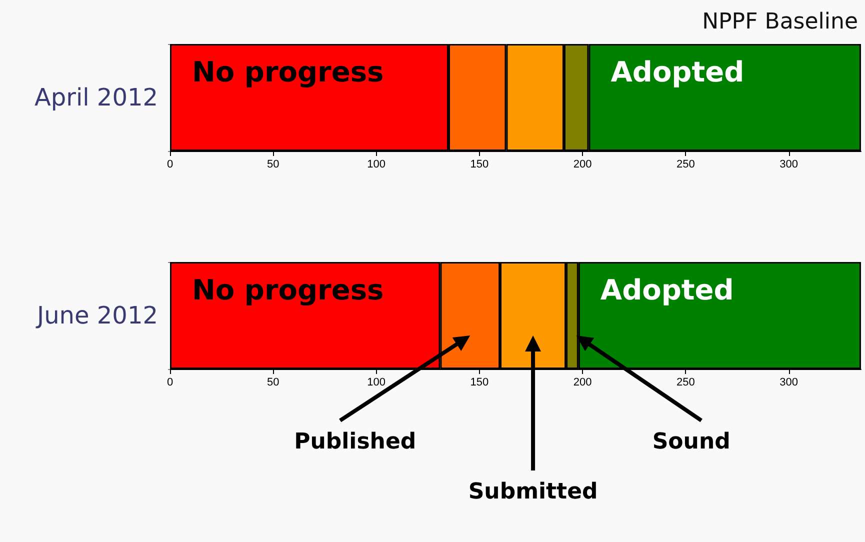 The height and width of the screenshot is (542, 865). I want to click on text: Submitted, so click(533, 492).